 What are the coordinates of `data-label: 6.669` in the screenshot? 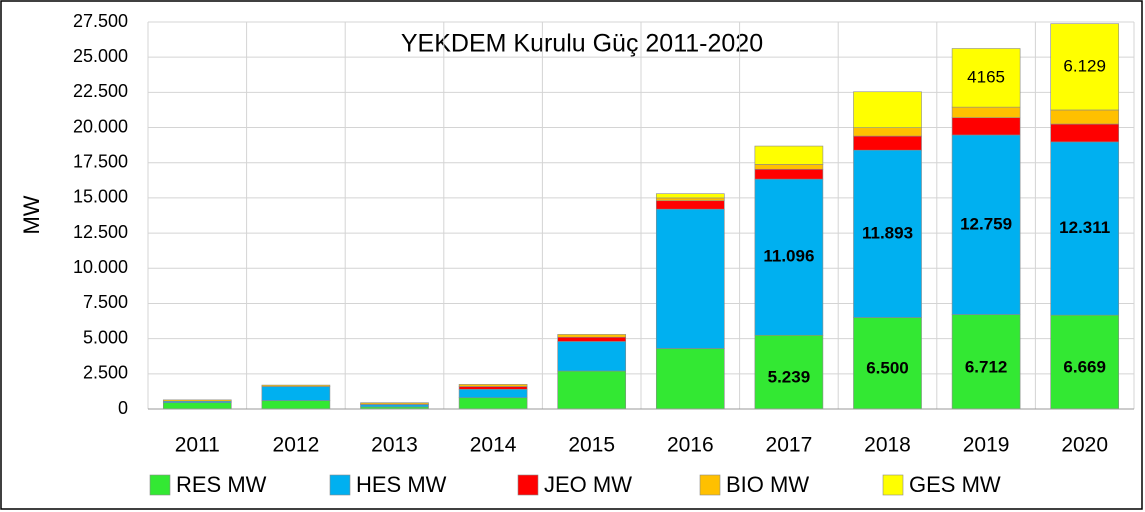 It's located at (1084, 367).